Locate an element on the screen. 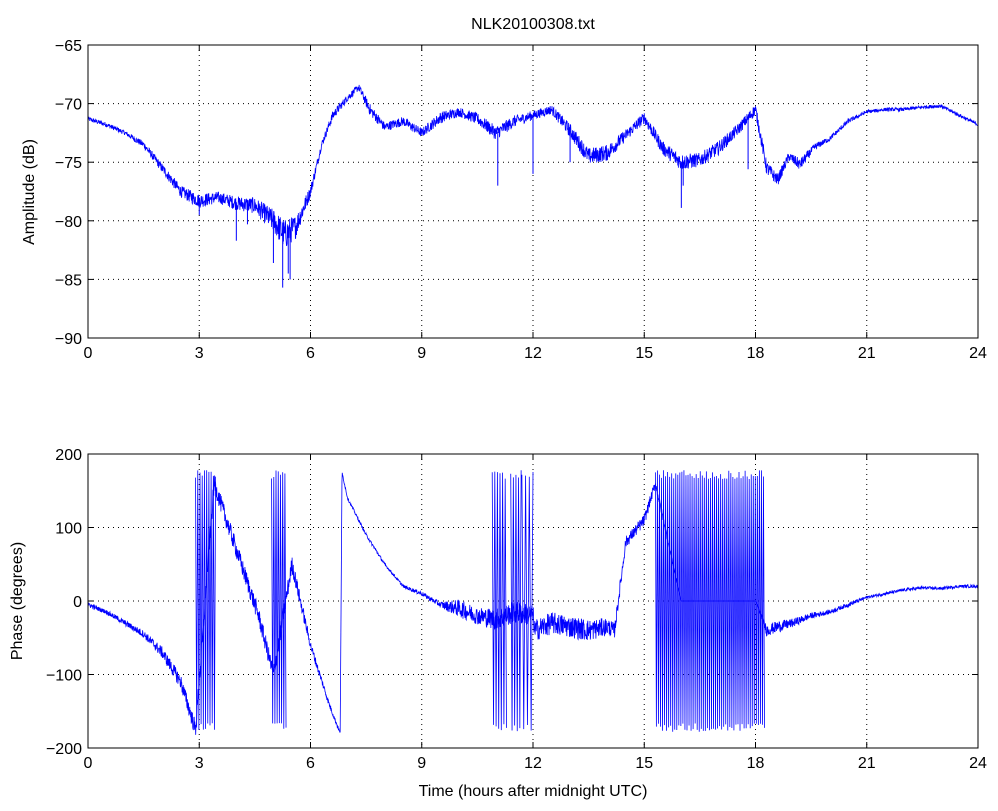 Image resolution: width=998 pixels, height=811 pixels. phase-xtick-label: 12 is located at coordinates (533, 763).